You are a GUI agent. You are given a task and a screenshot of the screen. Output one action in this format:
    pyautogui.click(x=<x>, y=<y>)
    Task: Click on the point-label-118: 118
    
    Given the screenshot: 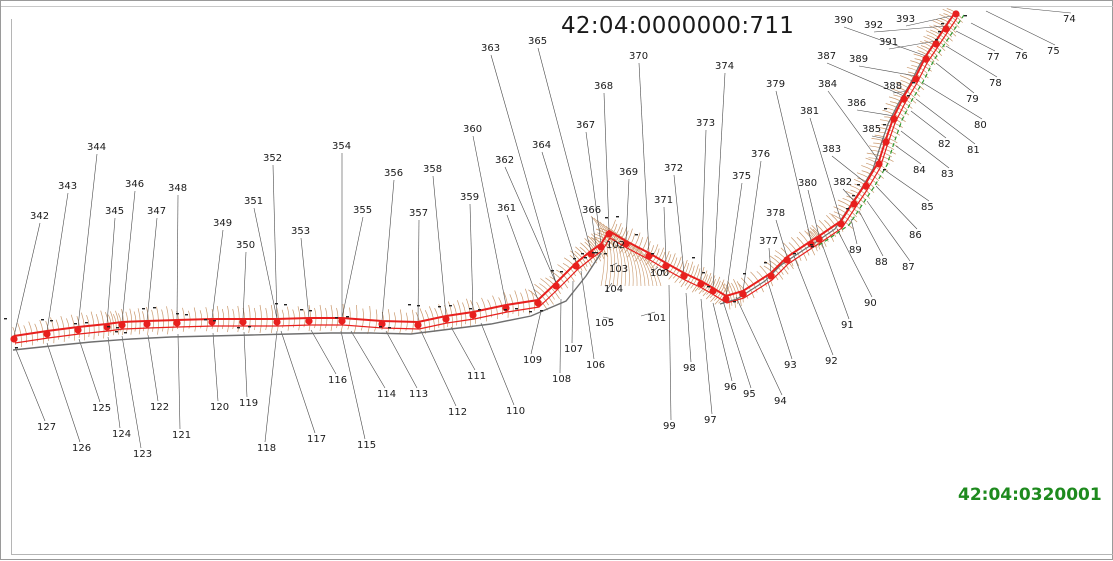 What is the action you would take?
    pyautogui.click(x=266, y=448)
    